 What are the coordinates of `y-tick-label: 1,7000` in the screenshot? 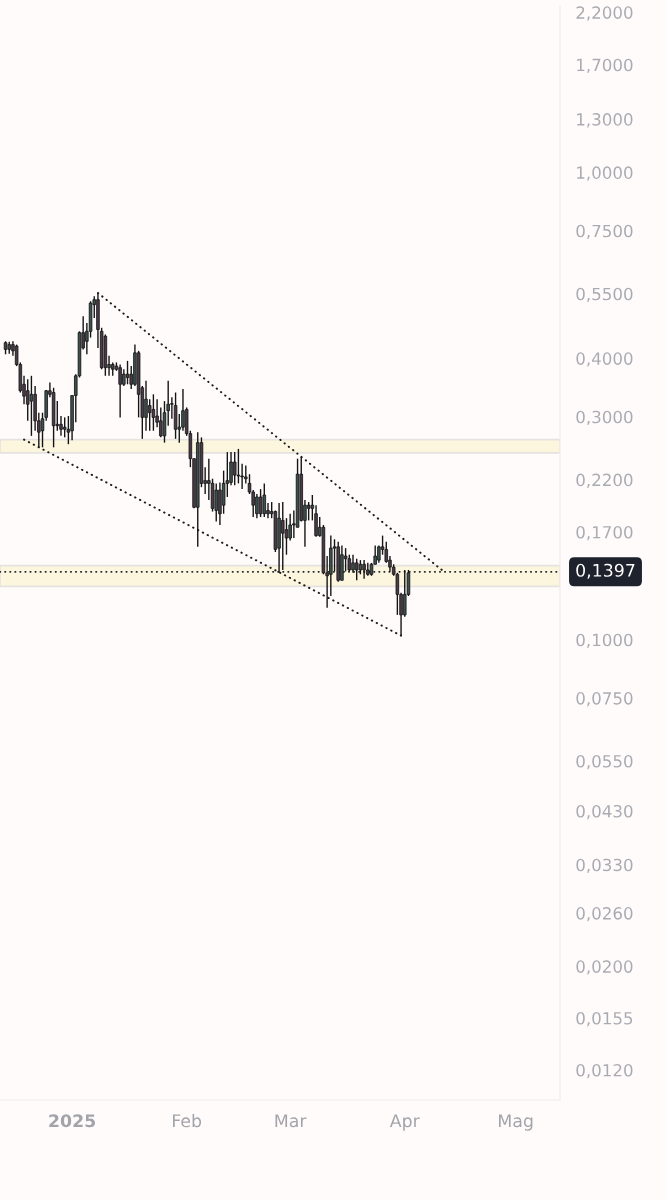 It's located at (605, 65).